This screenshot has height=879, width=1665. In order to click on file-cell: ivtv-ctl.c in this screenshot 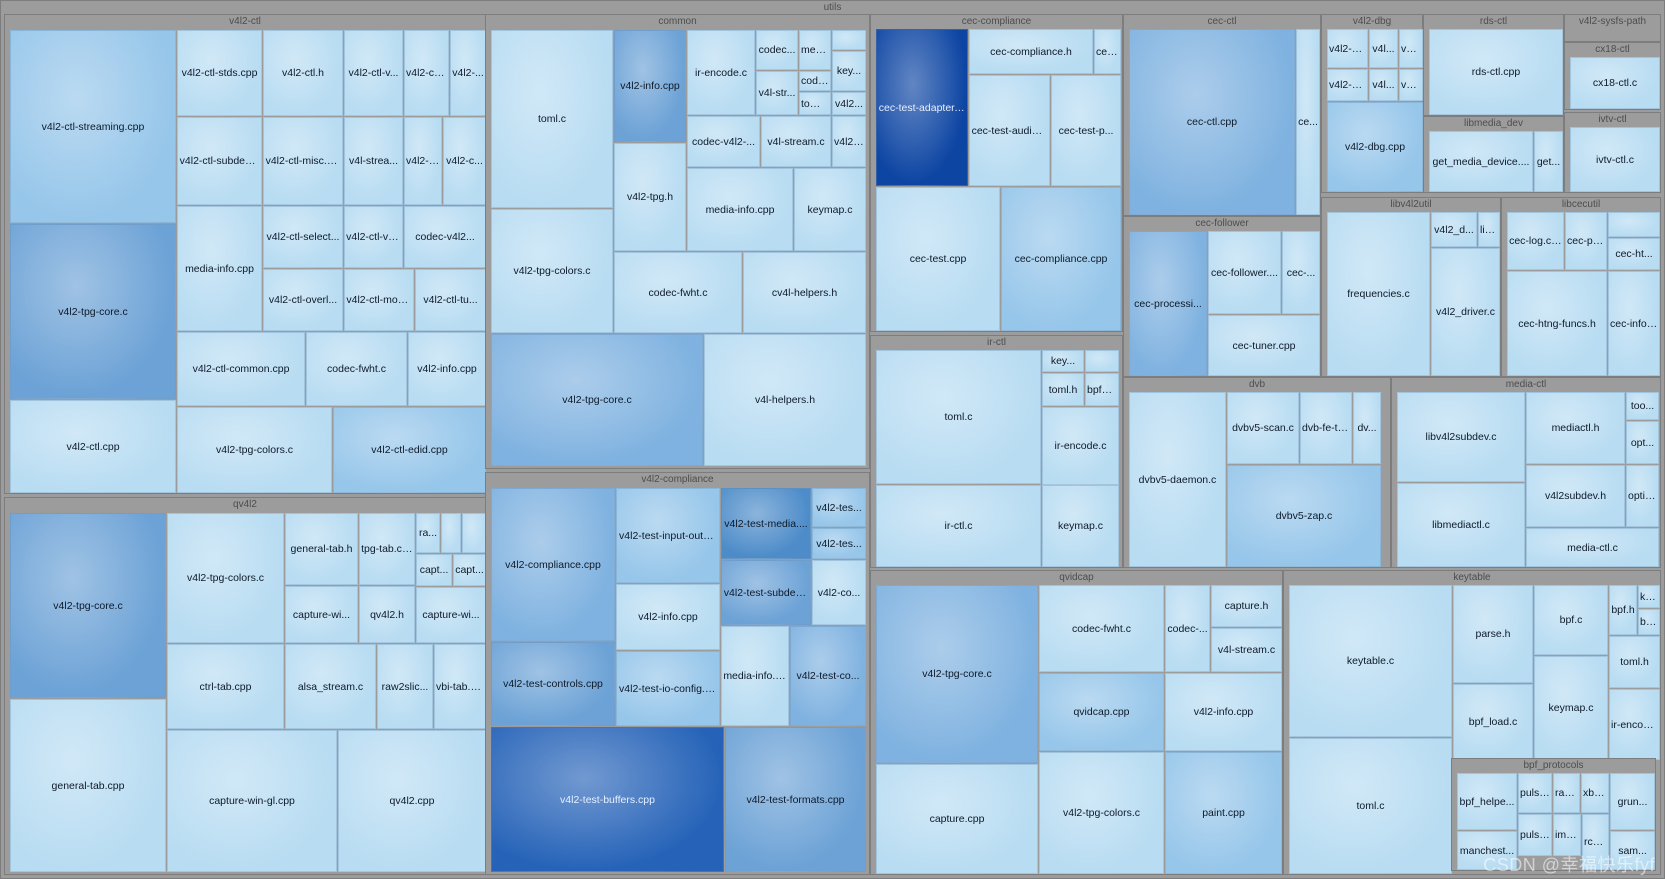, I will do `click(1615, 159)`.